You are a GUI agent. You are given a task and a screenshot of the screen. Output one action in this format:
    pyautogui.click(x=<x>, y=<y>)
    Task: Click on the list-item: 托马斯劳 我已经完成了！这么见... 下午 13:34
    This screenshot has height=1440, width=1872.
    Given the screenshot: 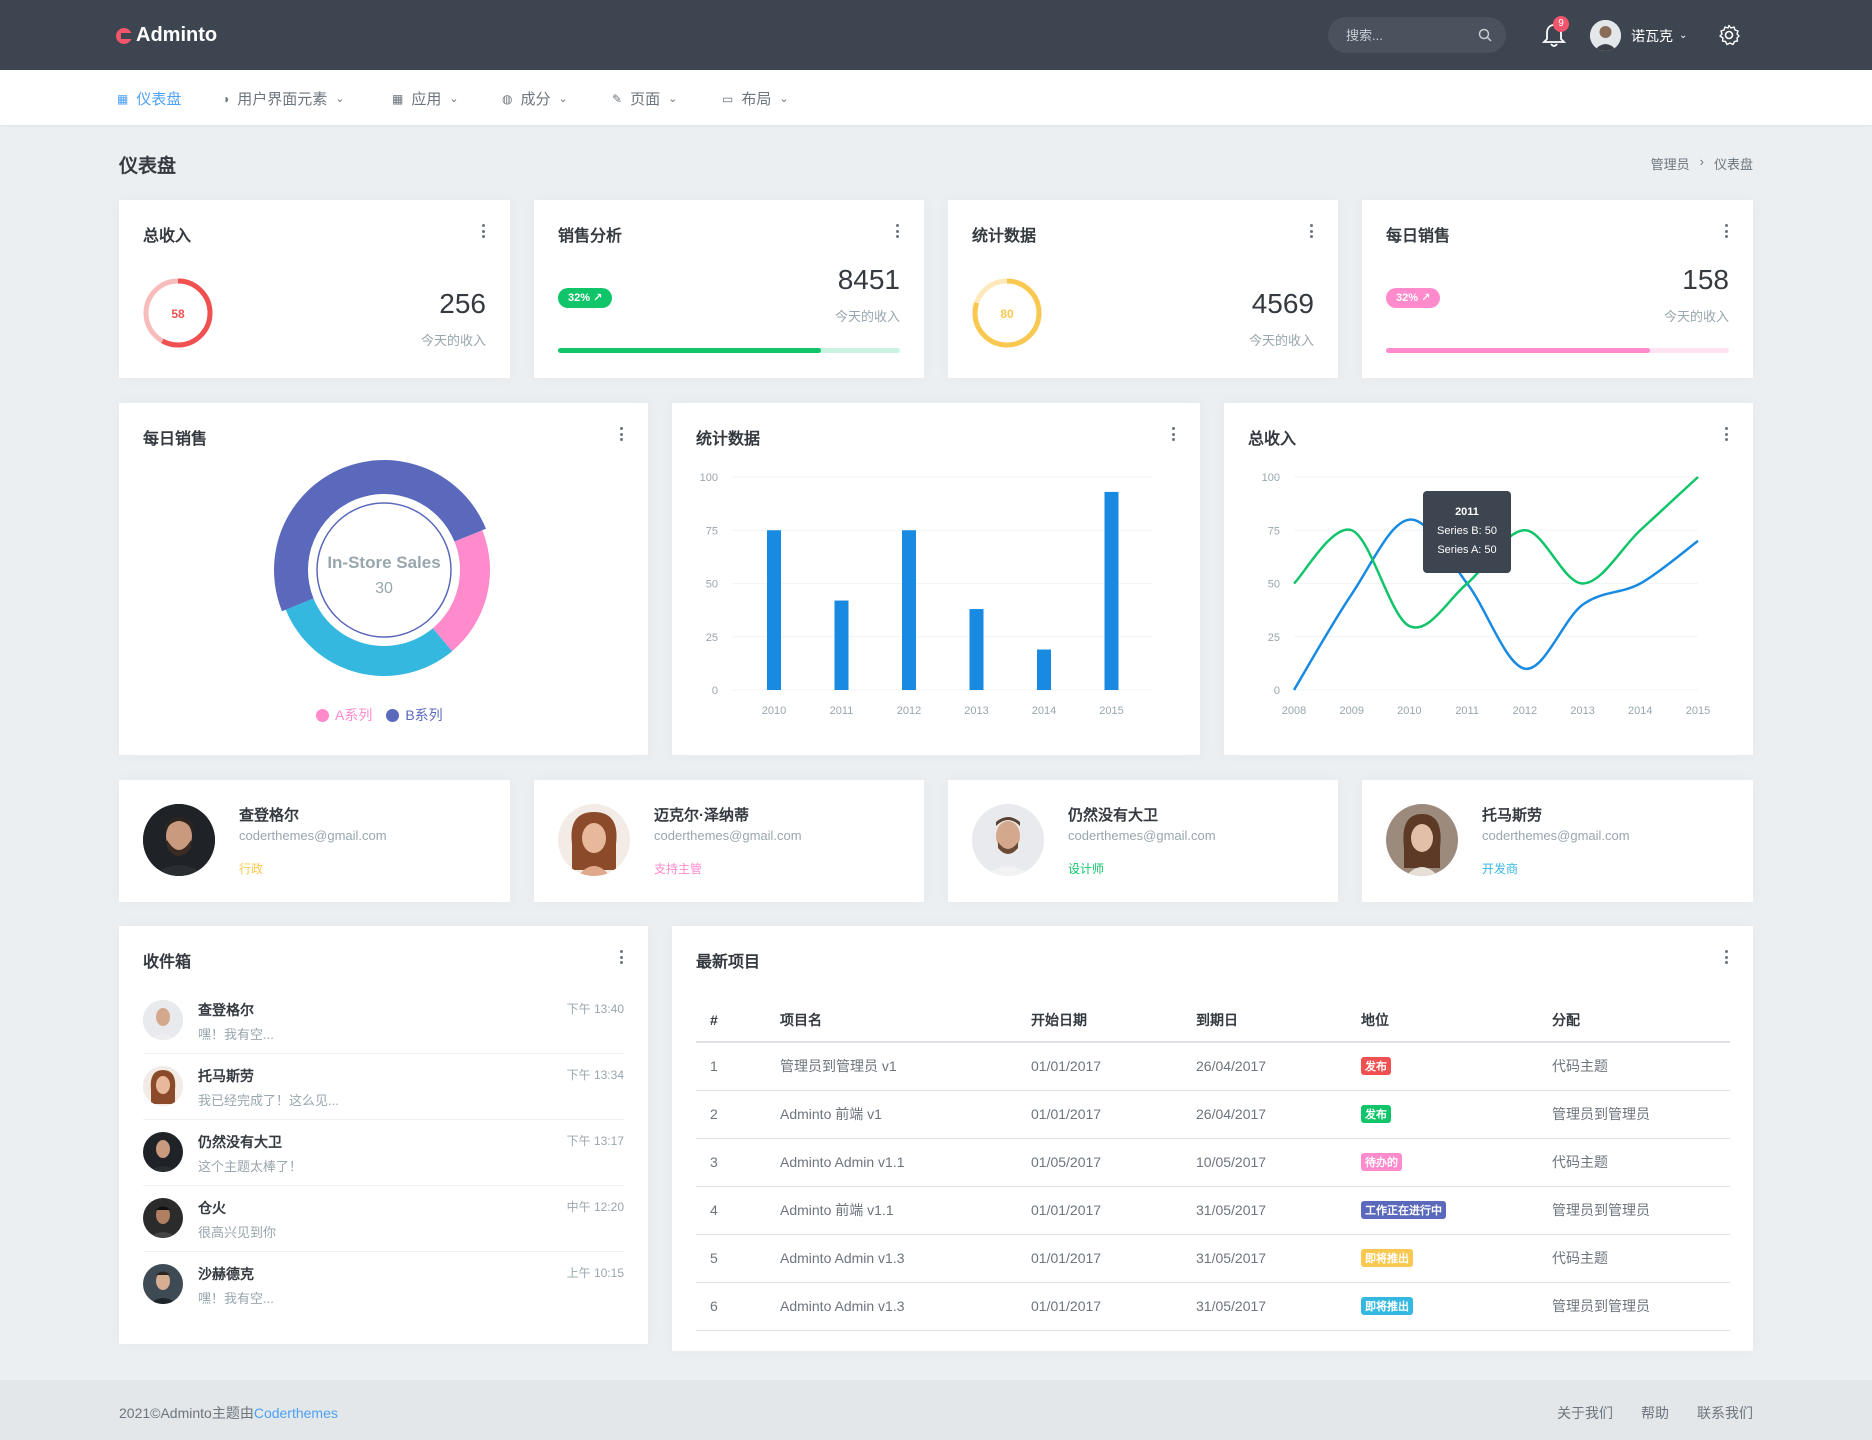 What is the action you would take?
    pyautogui.click(x=383, y=1087)
    